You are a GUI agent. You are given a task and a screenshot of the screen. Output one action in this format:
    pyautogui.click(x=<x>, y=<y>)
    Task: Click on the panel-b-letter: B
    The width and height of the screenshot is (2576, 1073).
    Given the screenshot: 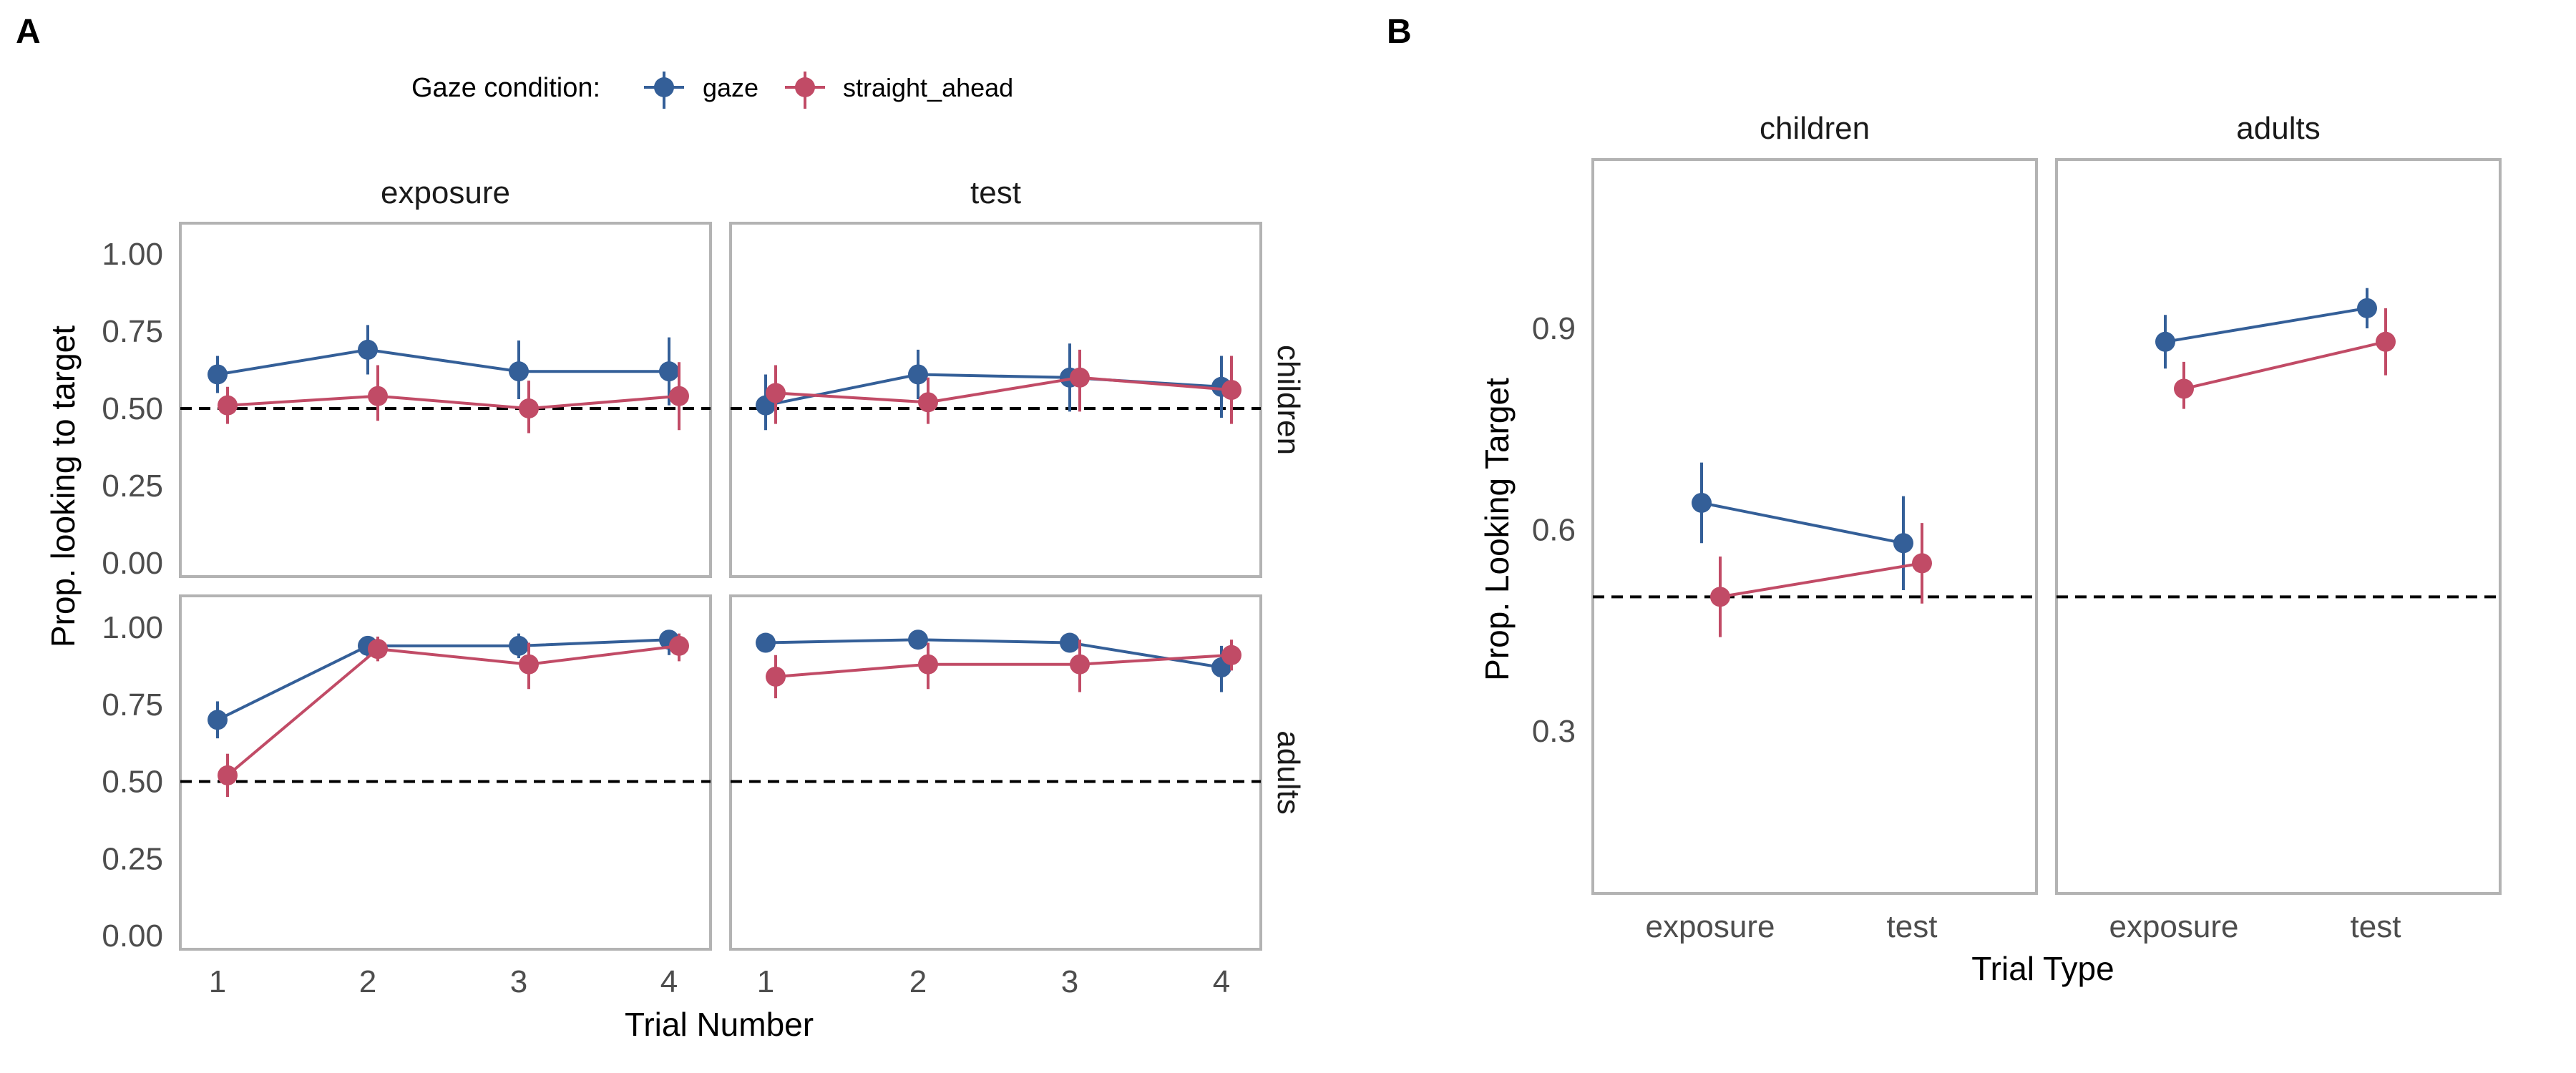 What is the action you would take?
    pyautogui.click(x=1399, y=32)
    